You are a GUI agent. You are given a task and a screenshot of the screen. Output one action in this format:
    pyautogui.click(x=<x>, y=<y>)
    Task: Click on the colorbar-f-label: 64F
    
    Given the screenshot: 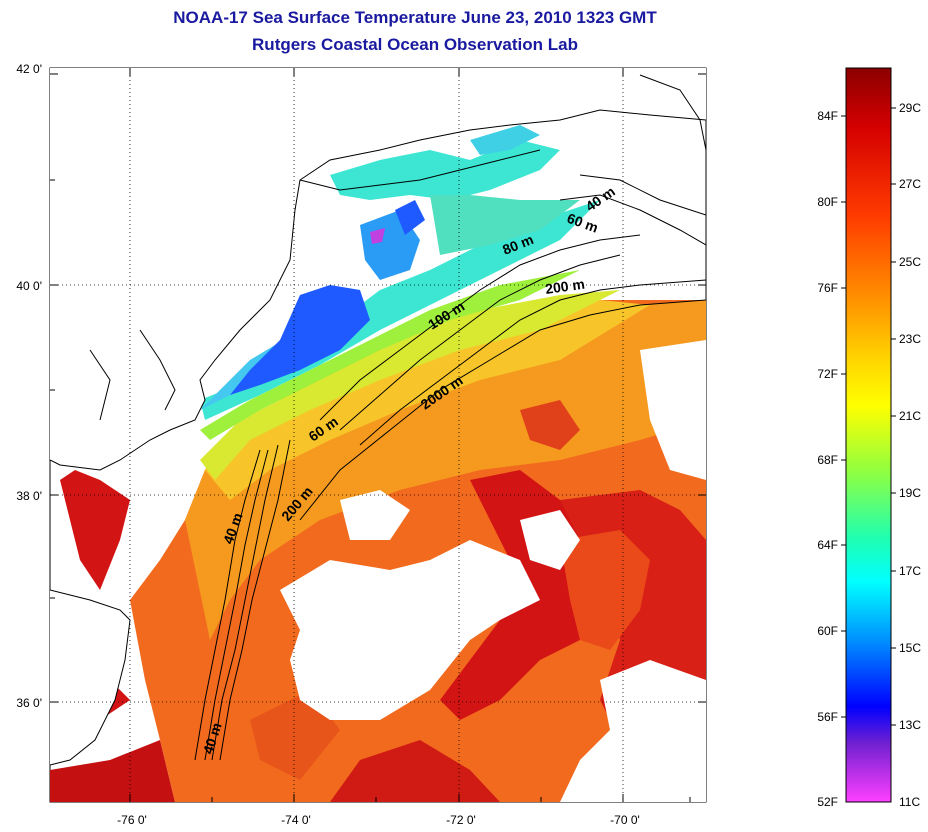 What is the action you would take?
    pyautogui.click(x=827, y=545)
    